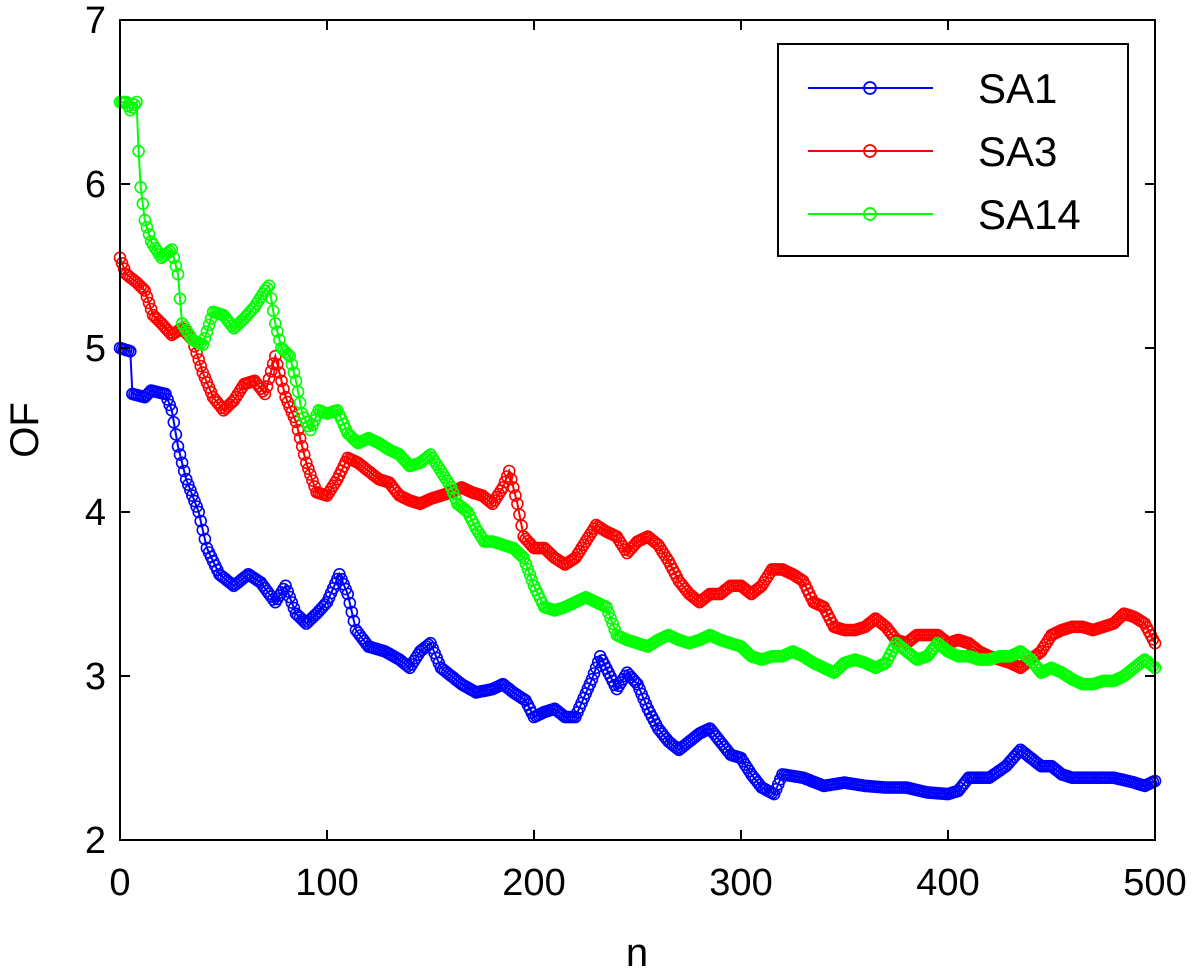 Image resolution: width=1200 pixels, height=974 pixels. Describe the element at coordinates (1154, 883) in the screenshot. I see `x-tick-label: 500` at that location.